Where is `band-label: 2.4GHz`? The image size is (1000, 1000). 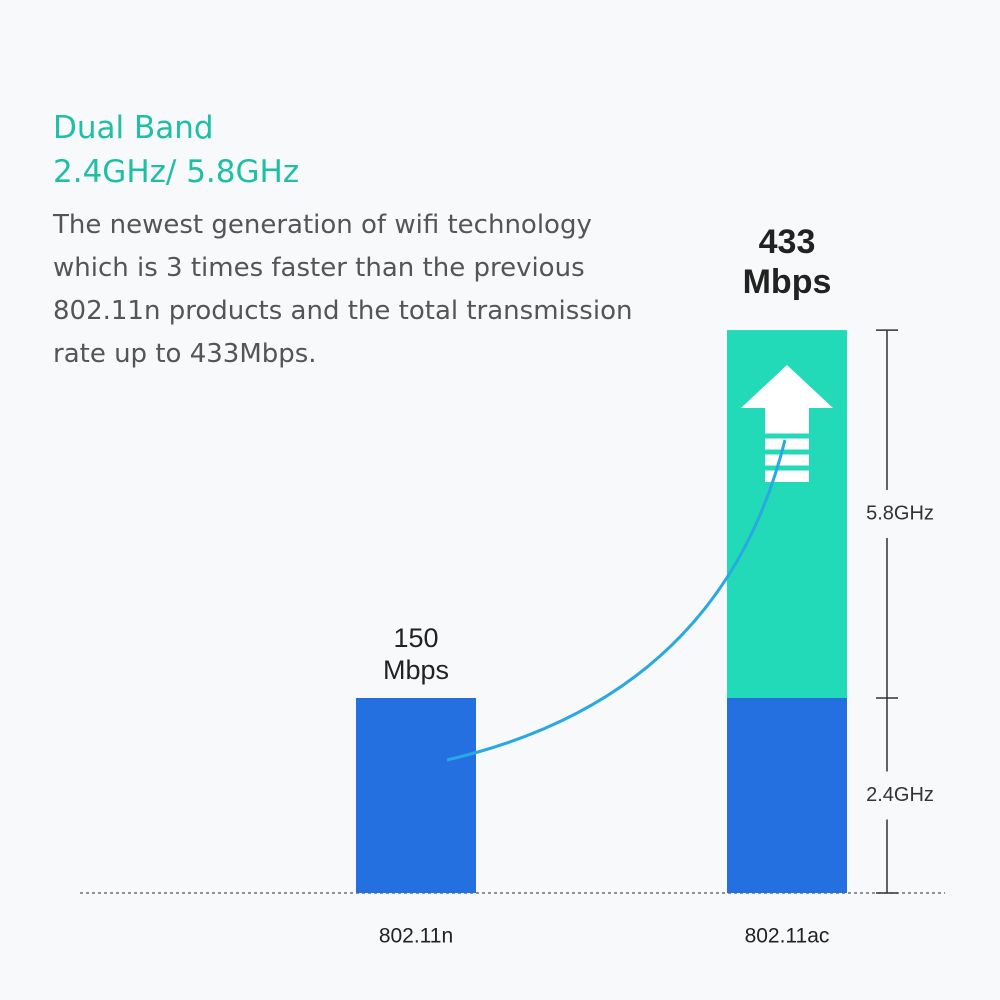 band-label: 2.4GHz is located at coordinates (900, 795).